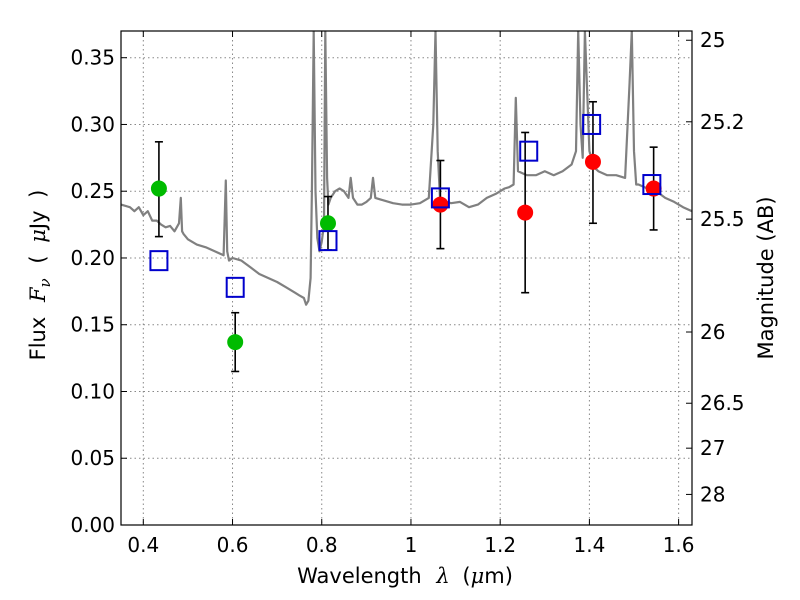  Describe the element at coordinates (766, 277) in the screenshot. I see `y2-axis-label: Magnitude (AB)` at that location.